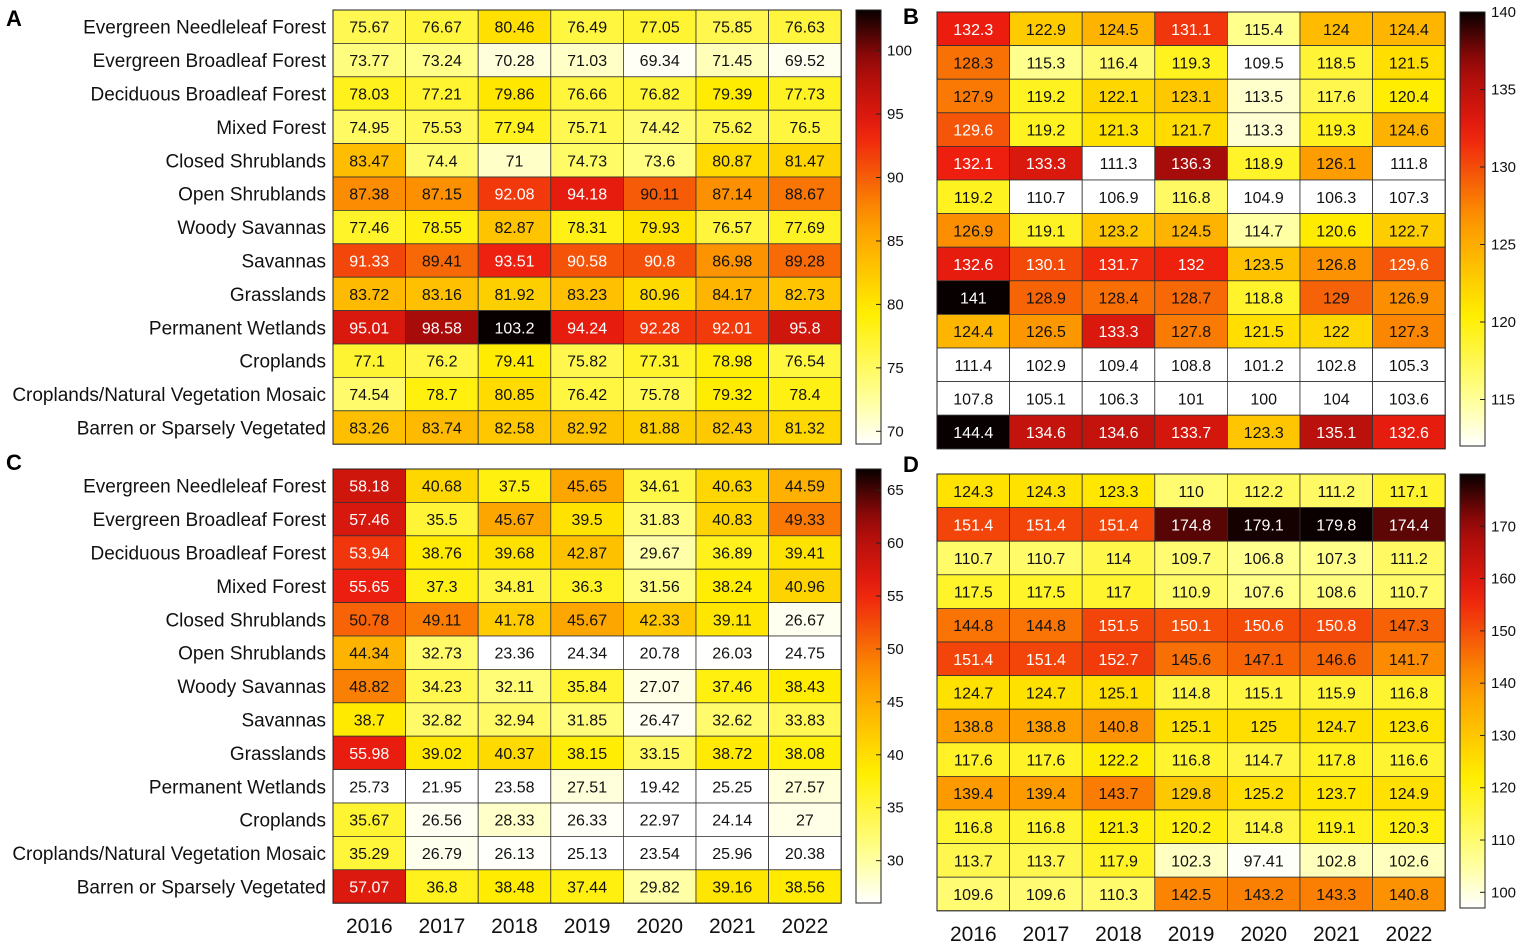 The width and height of the screenshot is (1535, 945). Describe the element at coordinates (1118, 198) in the screenshot. I see `cell-value-label: 106.9` at that location.